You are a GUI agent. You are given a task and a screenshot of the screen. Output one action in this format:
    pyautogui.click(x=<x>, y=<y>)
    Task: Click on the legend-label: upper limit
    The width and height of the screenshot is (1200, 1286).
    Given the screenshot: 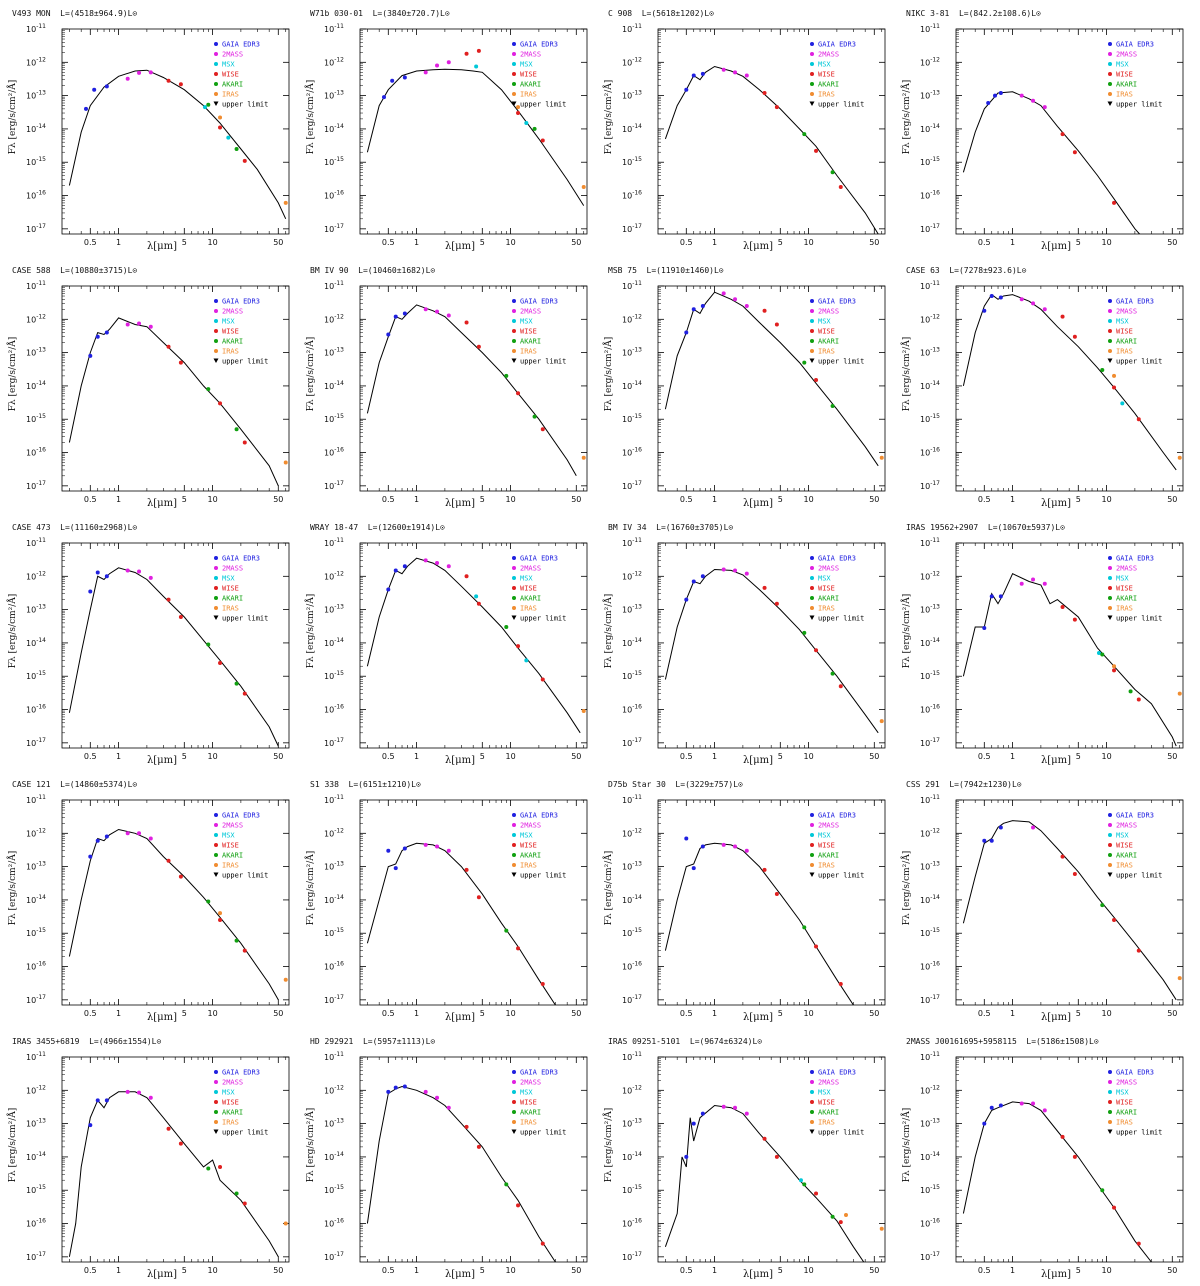 What is the action you would take?
    pyautogui.click(x=841, y=619)
    